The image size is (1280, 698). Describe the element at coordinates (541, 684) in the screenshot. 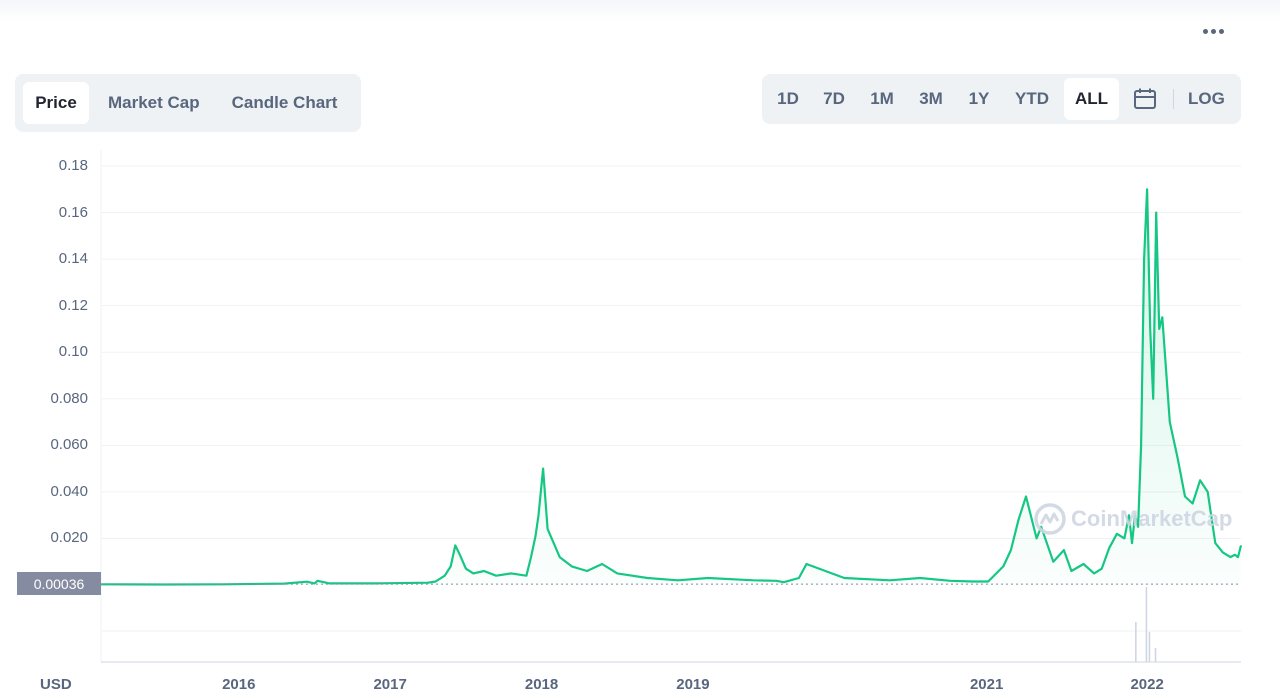

I see `x-tick-label: 2018` at that location.